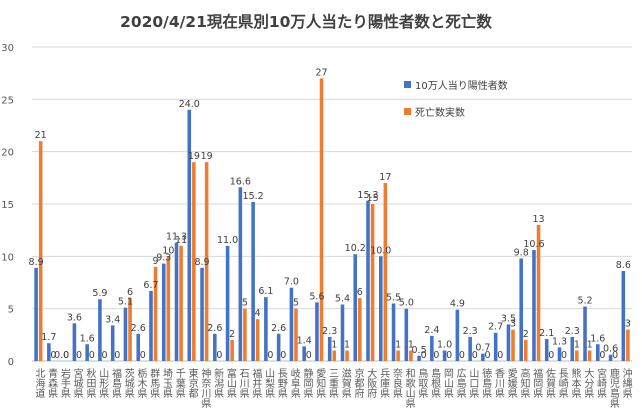 The height and width of the screenshot is (417, 642). I want to click on x-tick-label: 新潟県, so click(218, 383).